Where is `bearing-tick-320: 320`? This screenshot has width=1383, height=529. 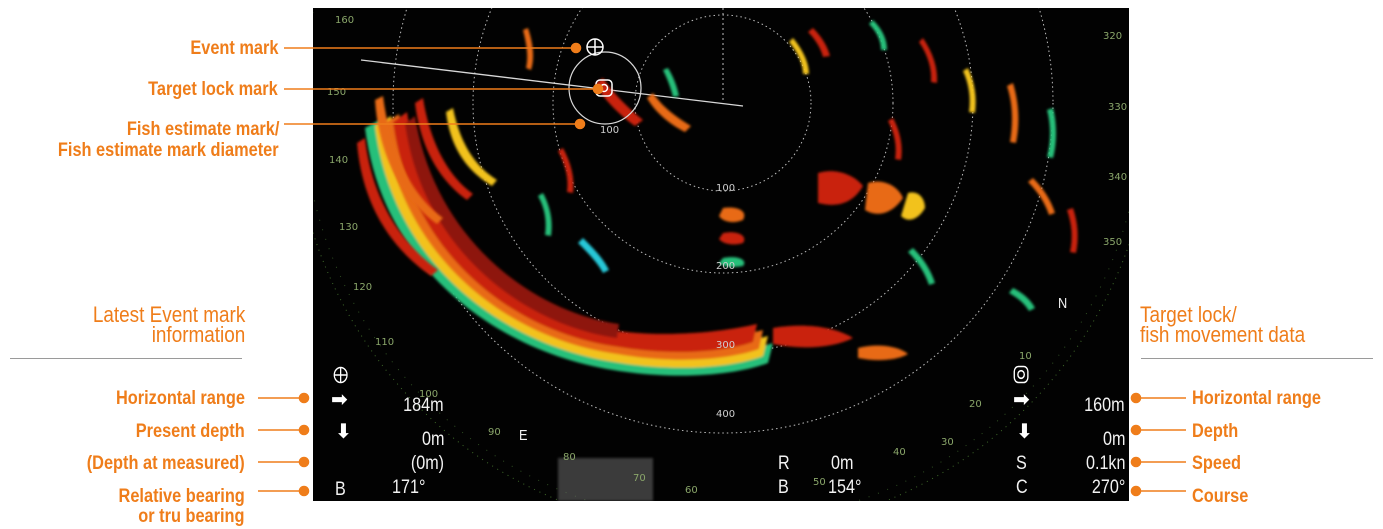 bearing-tick-320: 320 is located at coordinates (1113, 36).